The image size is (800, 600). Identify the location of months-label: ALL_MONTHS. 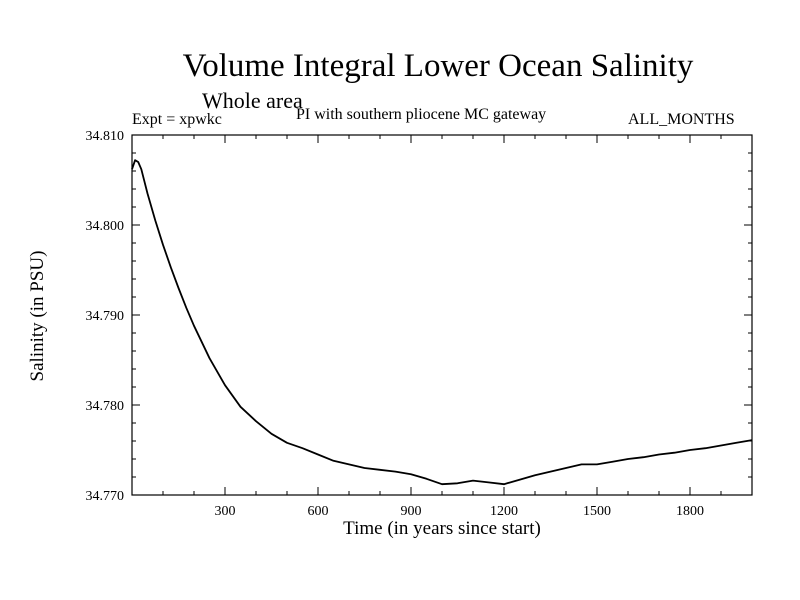
(681, 119).